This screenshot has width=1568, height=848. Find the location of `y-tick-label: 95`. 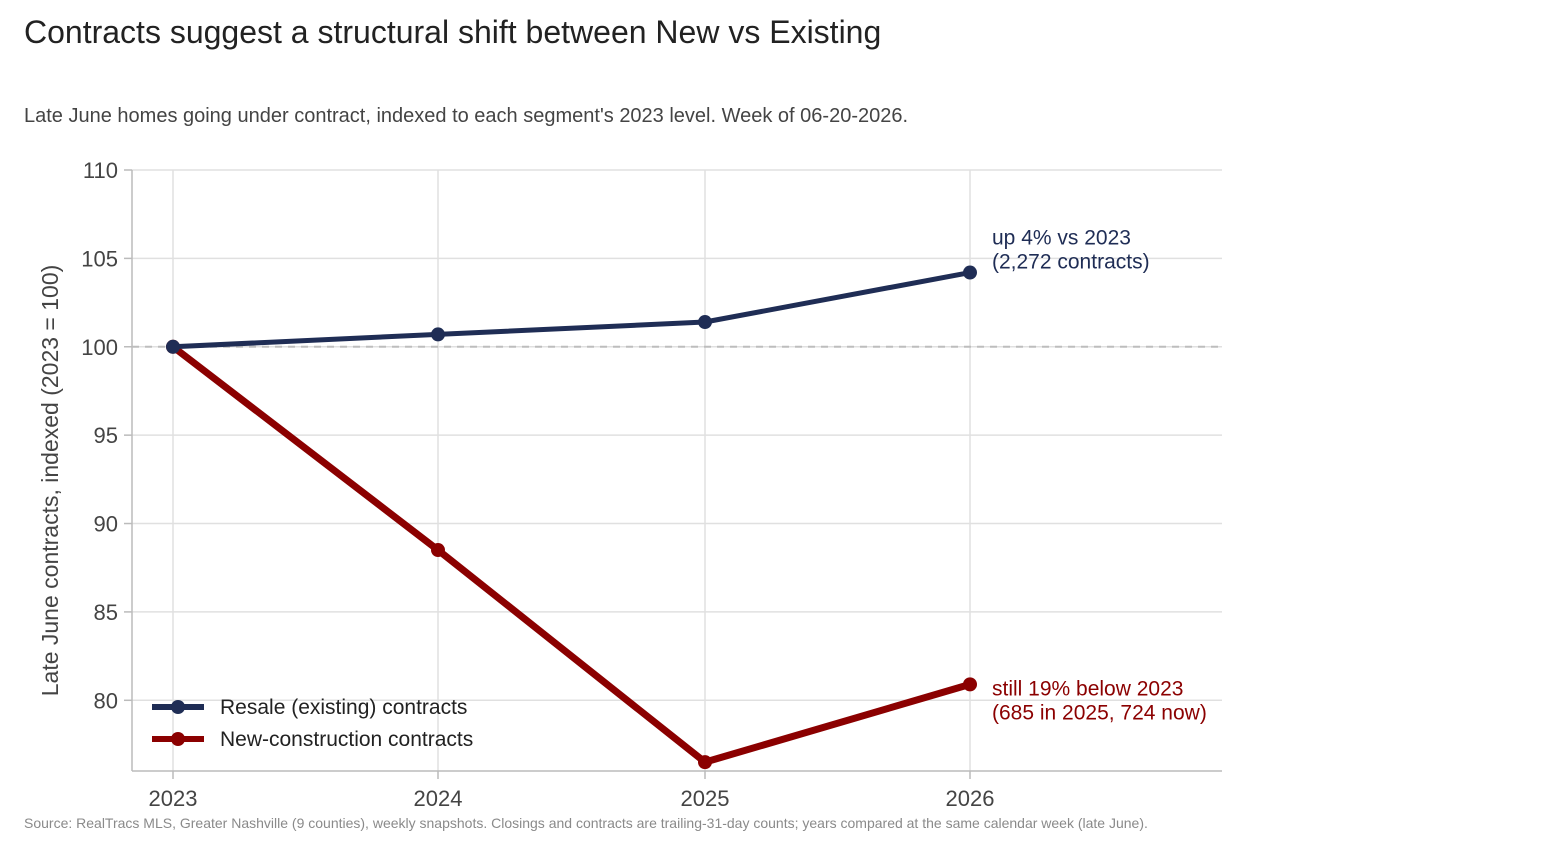

y-tick-label: 95 is located at coordinates (106, 435).